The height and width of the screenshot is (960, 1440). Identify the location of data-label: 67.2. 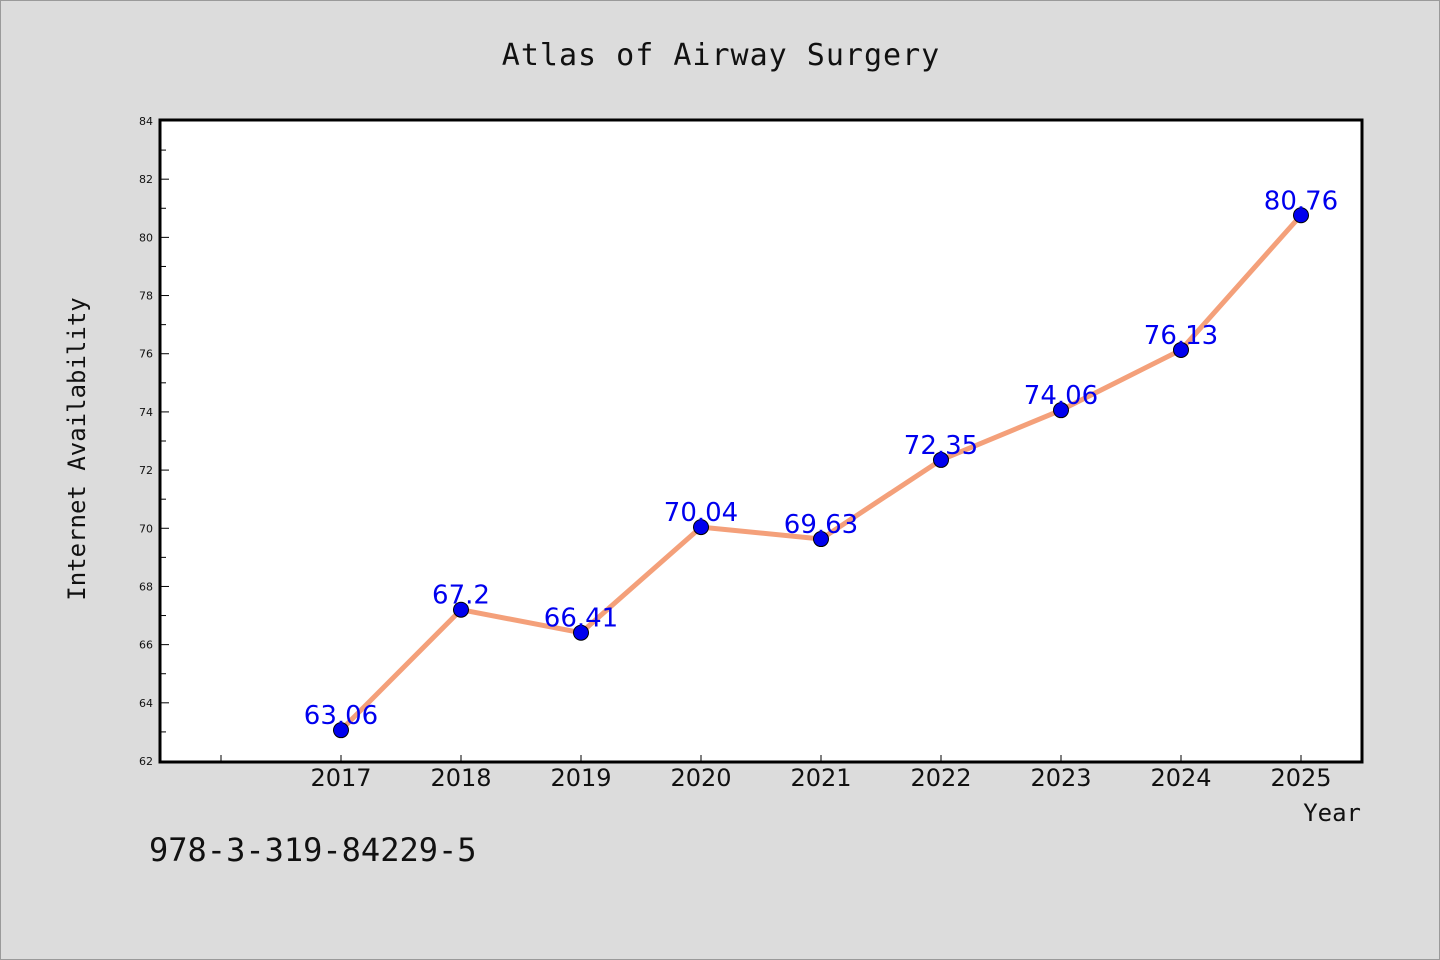
(461, 596).